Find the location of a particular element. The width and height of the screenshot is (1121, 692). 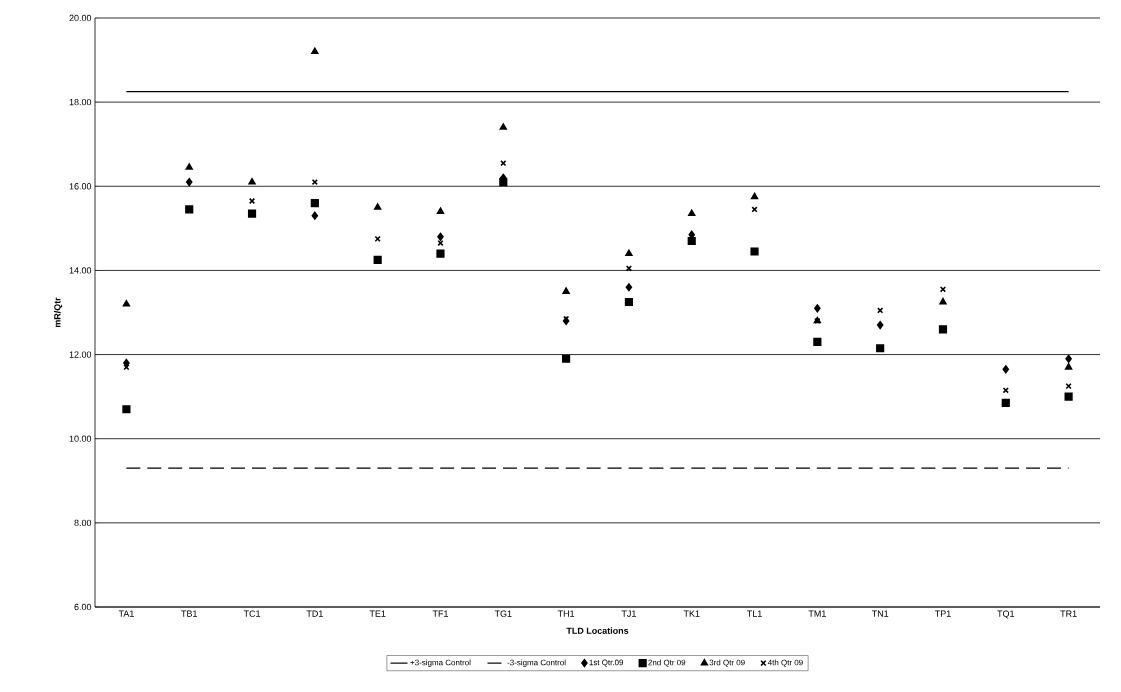

y-tick-label: 16.00 is located at coordinates (80, 186).